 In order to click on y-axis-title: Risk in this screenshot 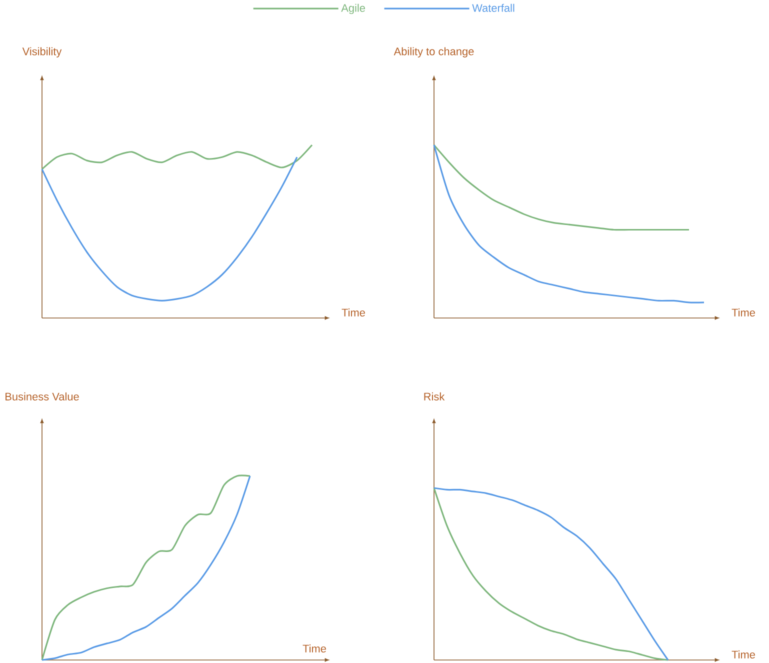, I will do `click(434, 396)`.